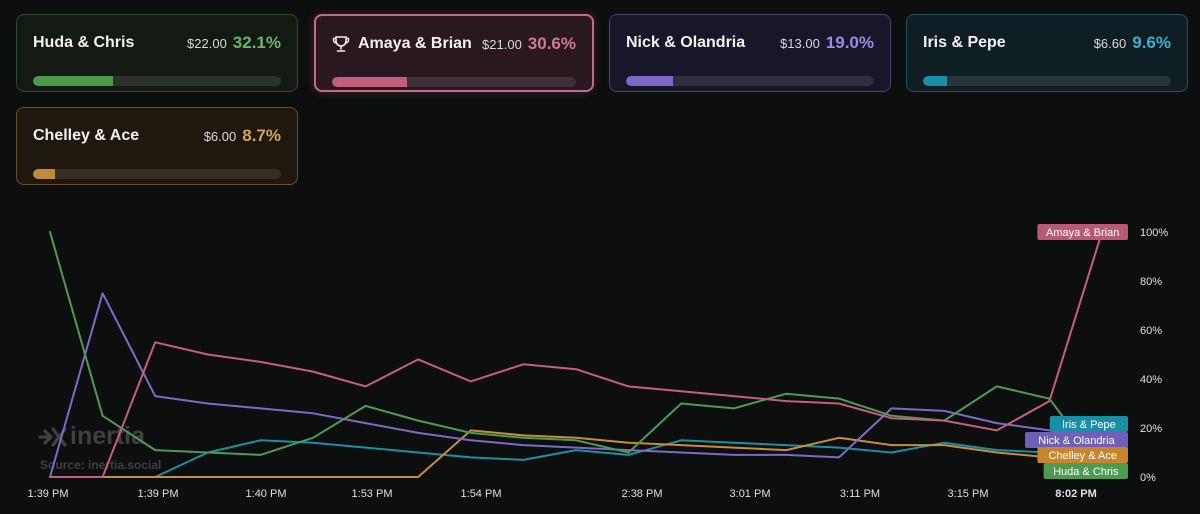  I want to click on x-tick-label: 3:01 PM, so click(750, 494).